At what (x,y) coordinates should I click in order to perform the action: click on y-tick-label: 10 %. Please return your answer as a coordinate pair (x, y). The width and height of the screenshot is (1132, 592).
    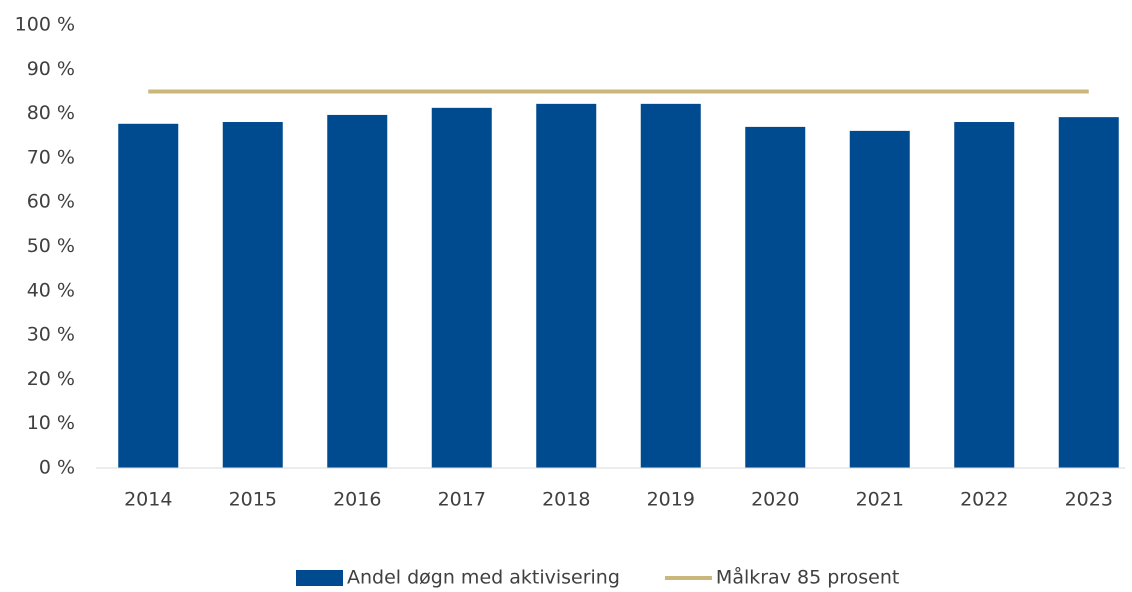
    Looking at the image, I should click on (51, 423).